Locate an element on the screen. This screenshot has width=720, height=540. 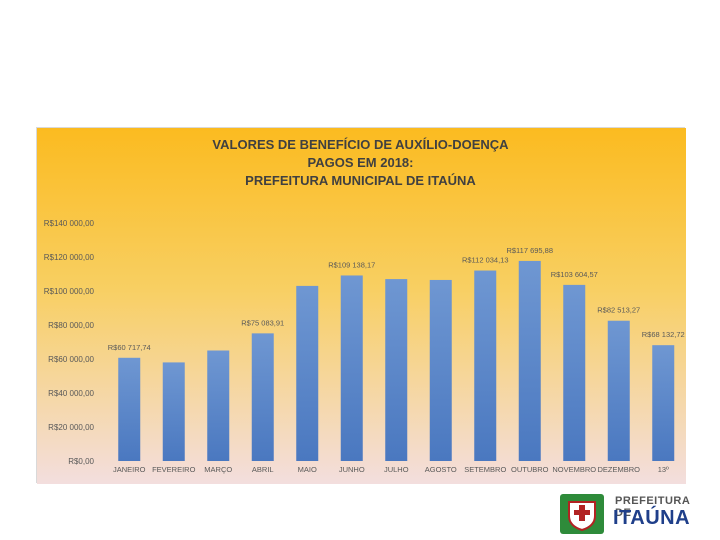
chart-title-line-2: PAGOS EM 2018: is located at coordinates (360, 162).